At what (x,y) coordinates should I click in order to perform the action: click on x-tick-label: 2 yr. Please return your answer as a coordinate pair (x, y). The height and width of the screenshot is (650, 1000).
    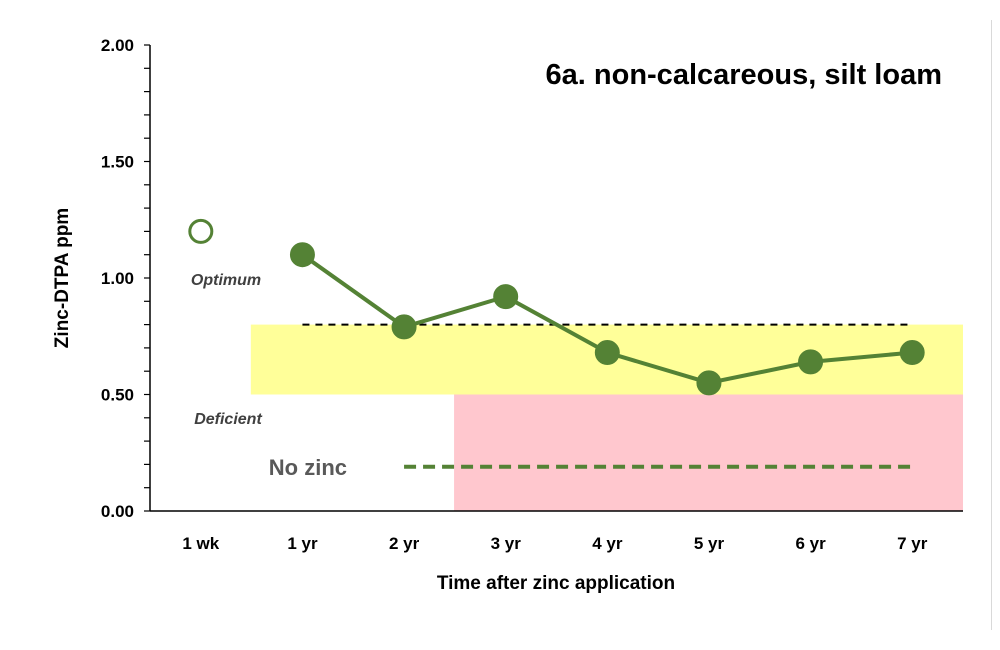
    Looking at the image, I should click on (404, 543).